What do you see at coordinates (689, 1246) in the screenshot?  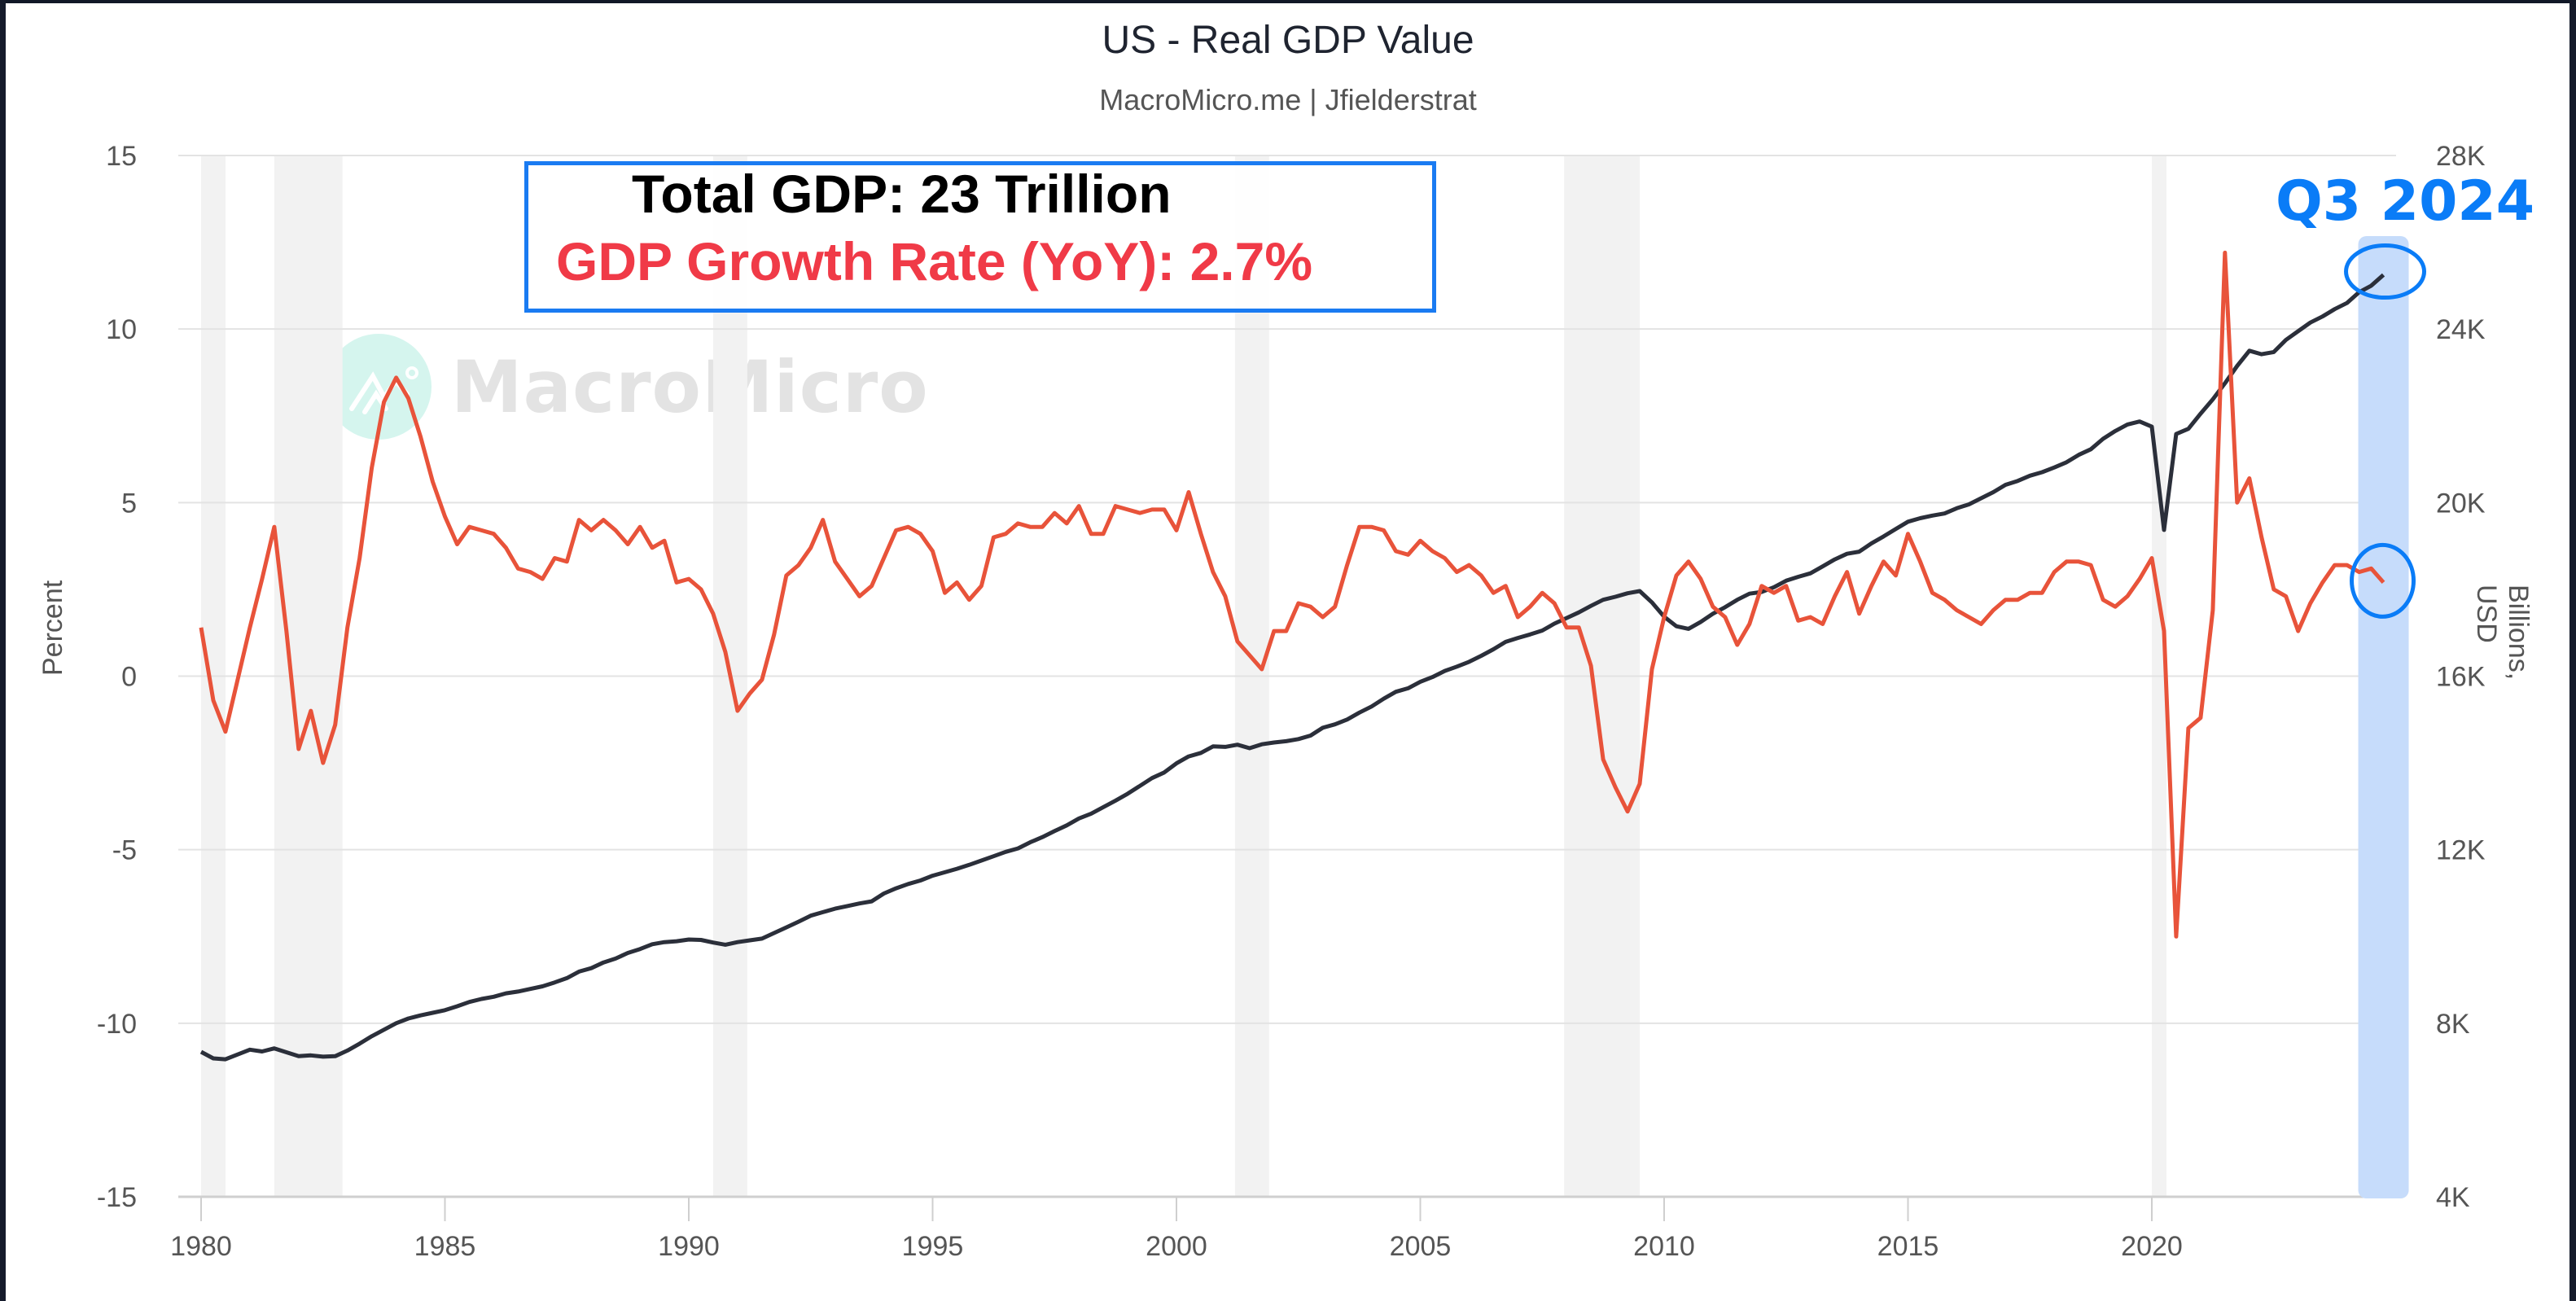 I see `x-tick-label: 1990` at bounding box center [689, 1246].